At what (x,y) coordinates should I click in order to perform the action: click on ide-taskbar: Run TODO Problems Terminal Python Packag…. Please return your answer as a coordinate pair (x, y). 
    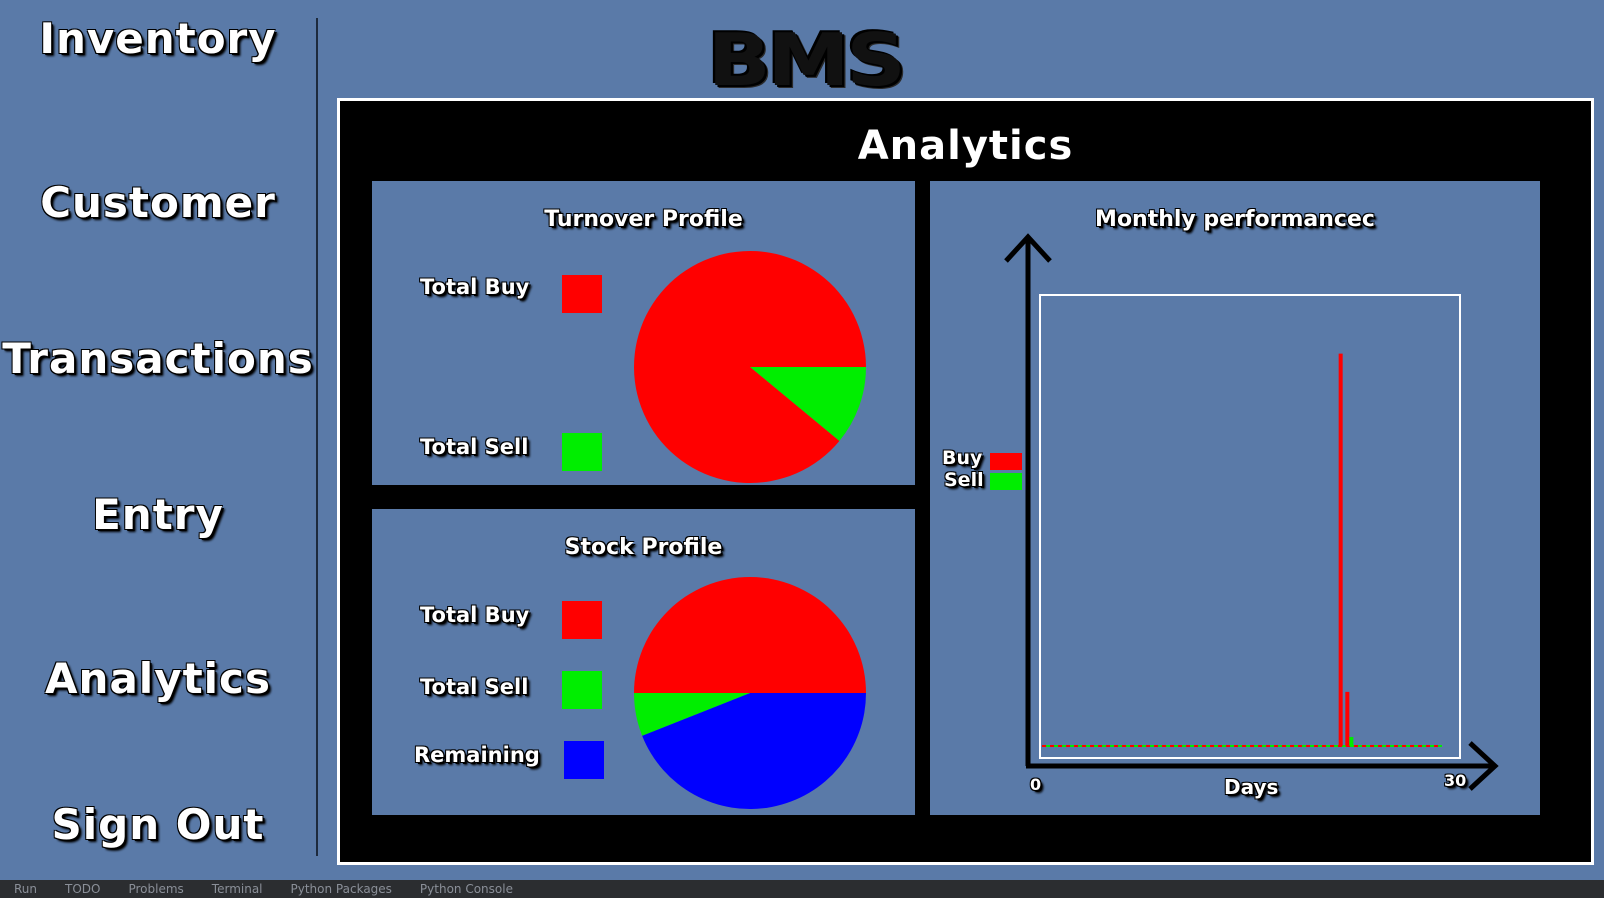
    Looking at the image, I should click on (802, 889).